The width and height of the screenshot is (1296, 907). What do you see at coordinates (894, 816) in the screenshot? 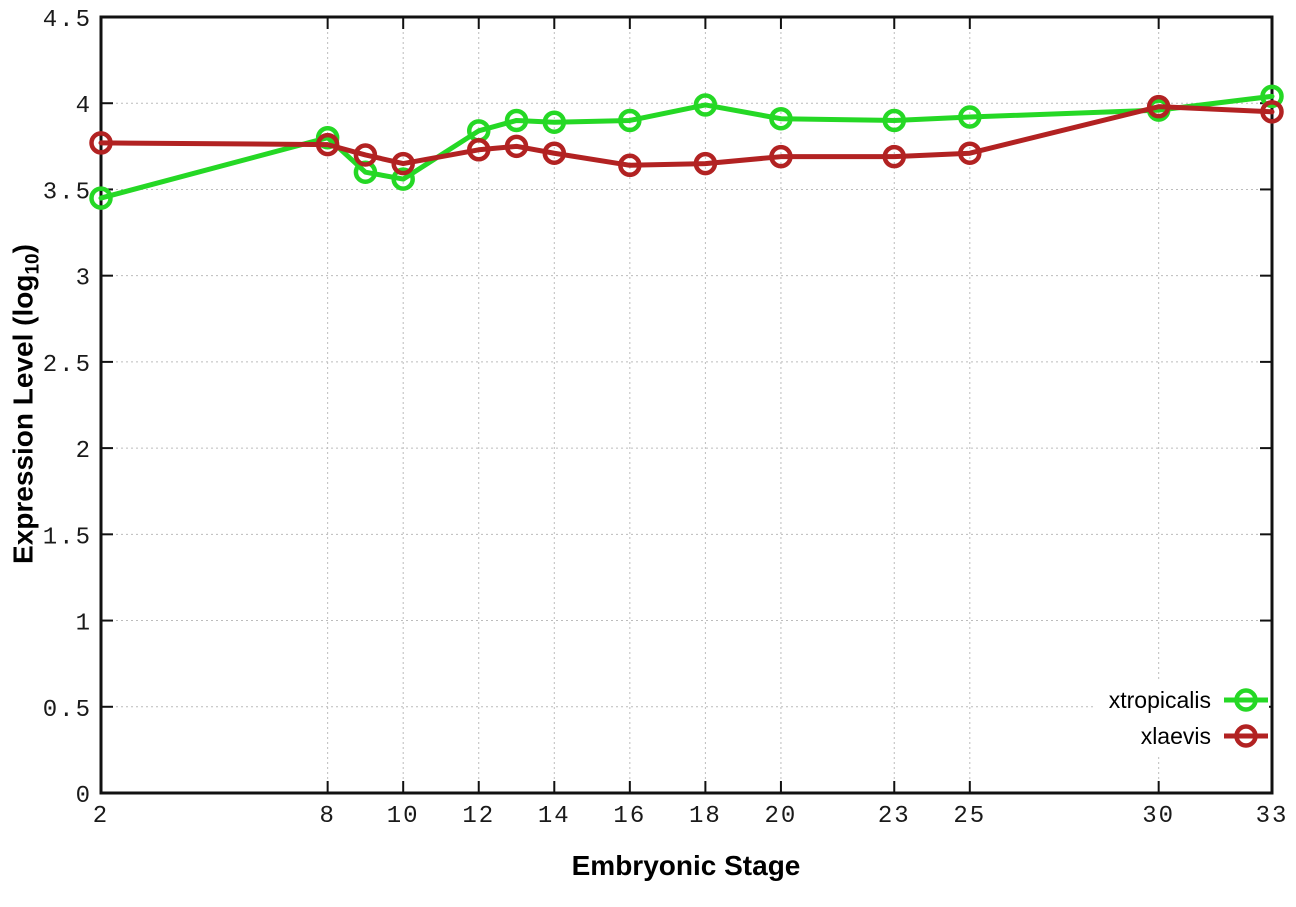
I see `svg-text: 23` at bounding box center [894, 816].